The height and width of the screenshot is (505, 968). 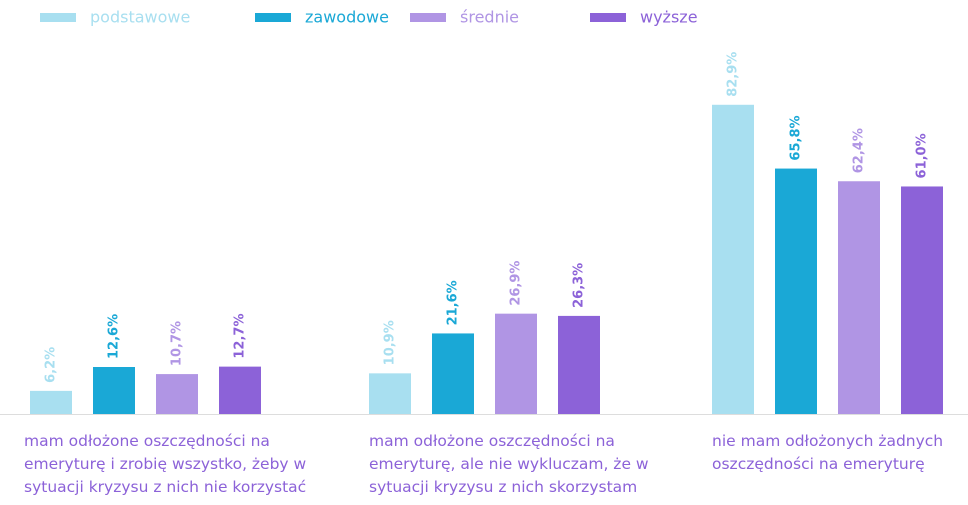 What do you see at coordinates (796, 137) in the screenshot?
I see `value-label: 65,8%` at bounding box center [796, 137].